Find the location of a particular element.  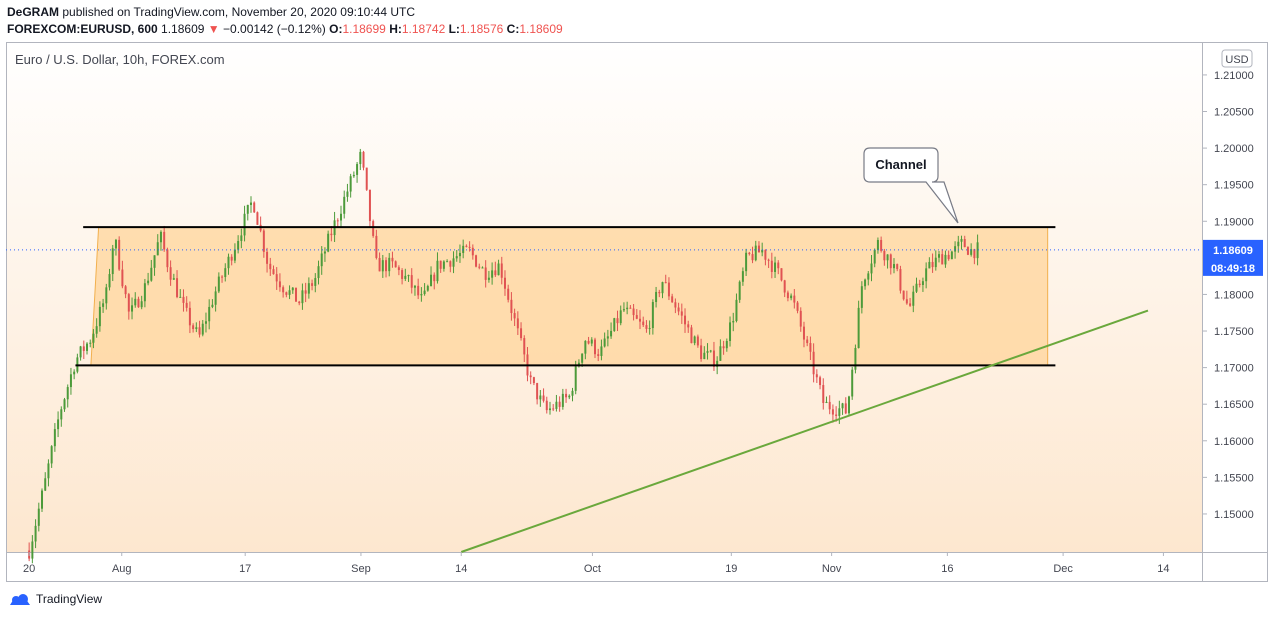

time-axis: 20 Aug 17 Sep 14 Oct 19 Nov 16 Dec 14 is located at coordinates (596, 563).